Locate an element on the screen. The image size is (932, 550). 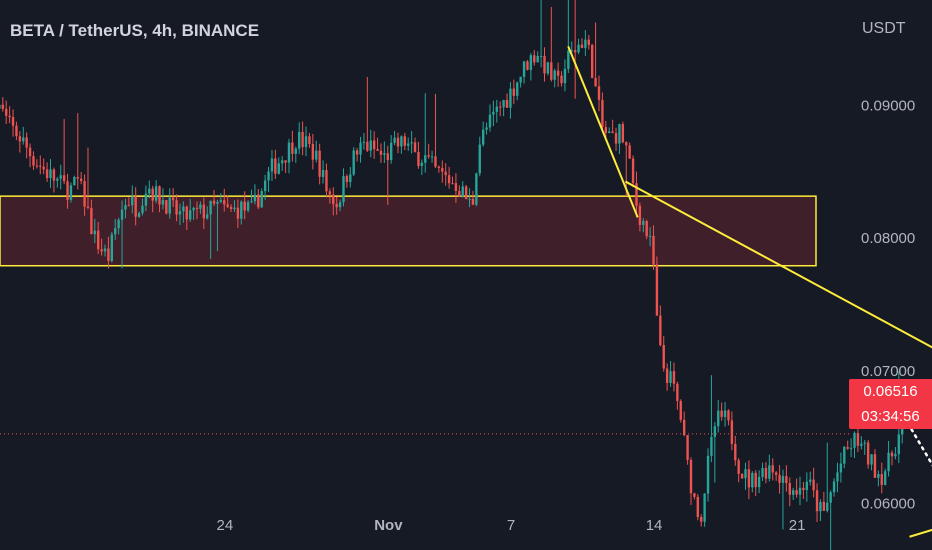
y-tick-label: 0.09000 is located at coordinates (888, 106).